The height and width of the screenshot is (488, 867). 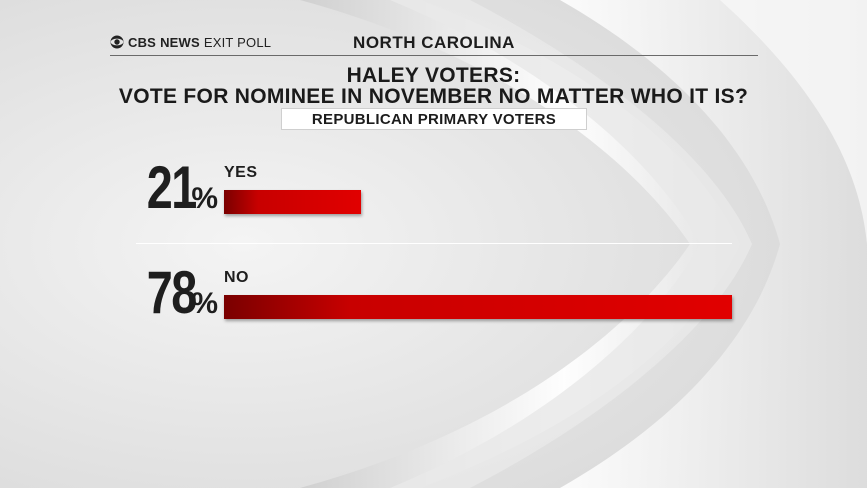 I want to click on bar-yes, so click(x=292, y=202).